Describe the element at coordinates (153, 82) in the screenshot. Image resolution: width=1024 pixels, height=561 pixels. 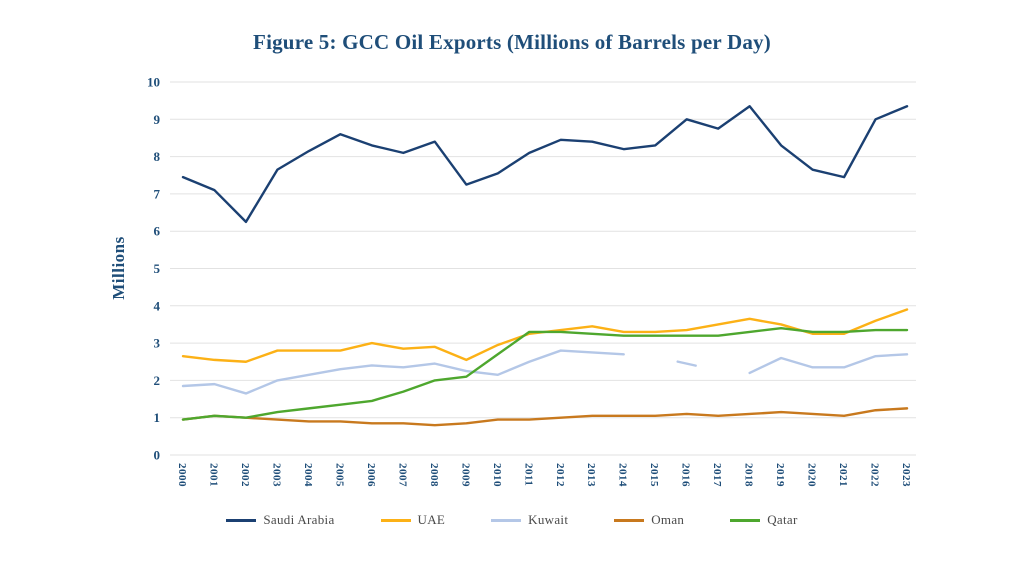
I see `y-tick-label: 10` at that location.